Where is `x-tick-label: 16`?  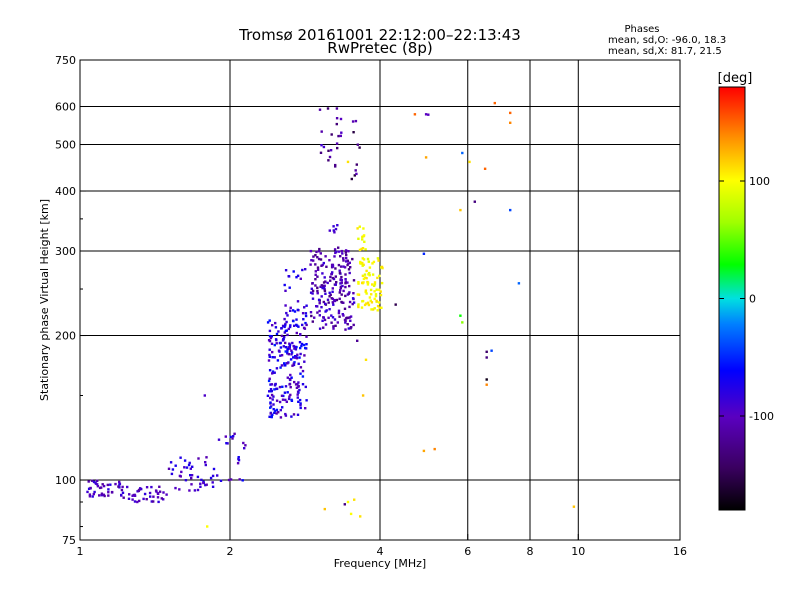
x-tick-label: 16 is located at coordinates (680, 551).